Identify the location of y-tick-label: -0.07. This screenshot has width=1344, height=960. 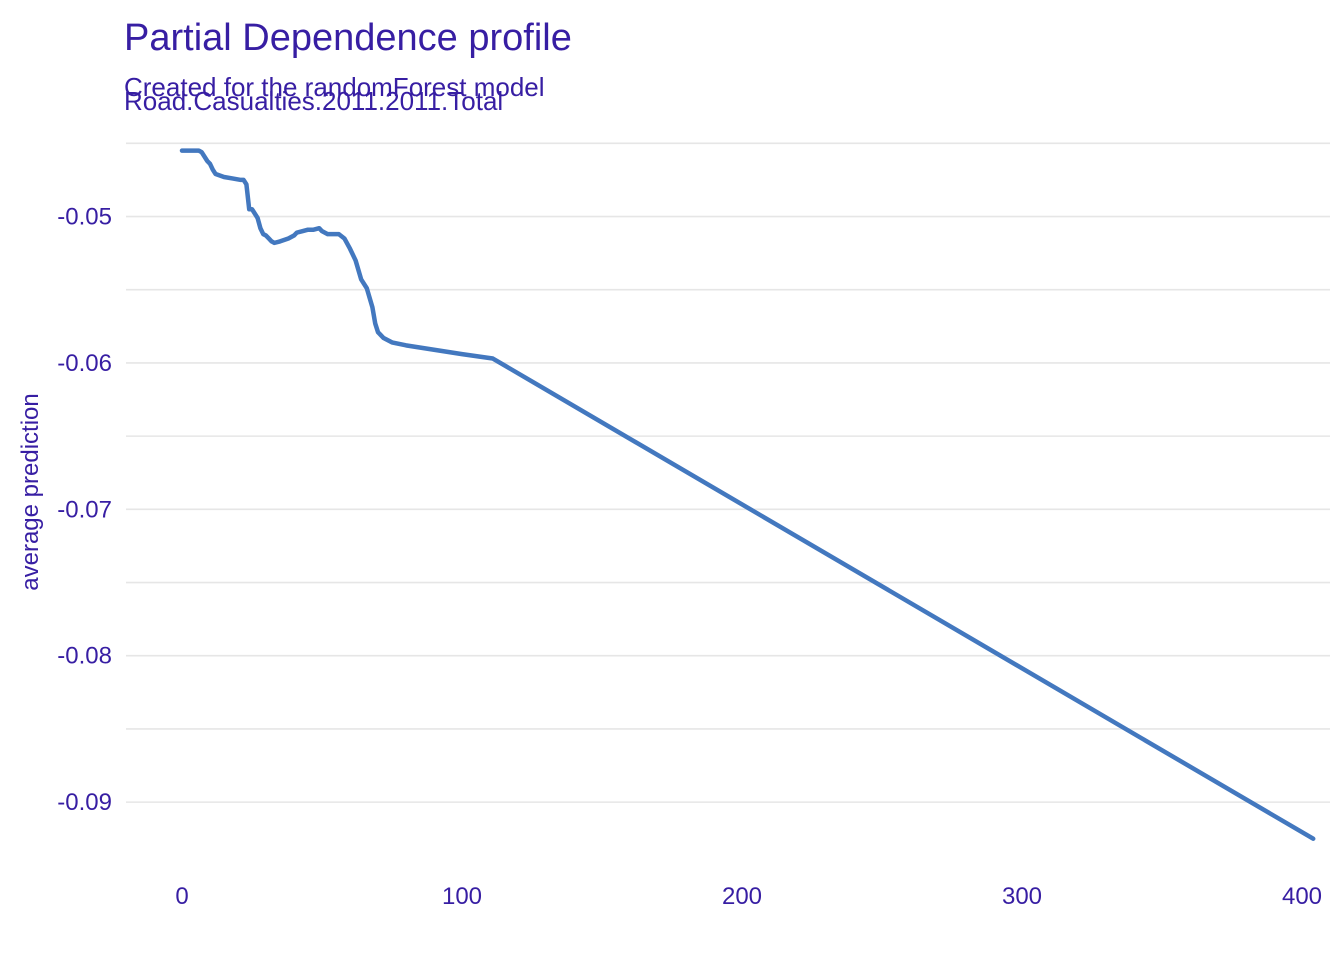
(84, 509).